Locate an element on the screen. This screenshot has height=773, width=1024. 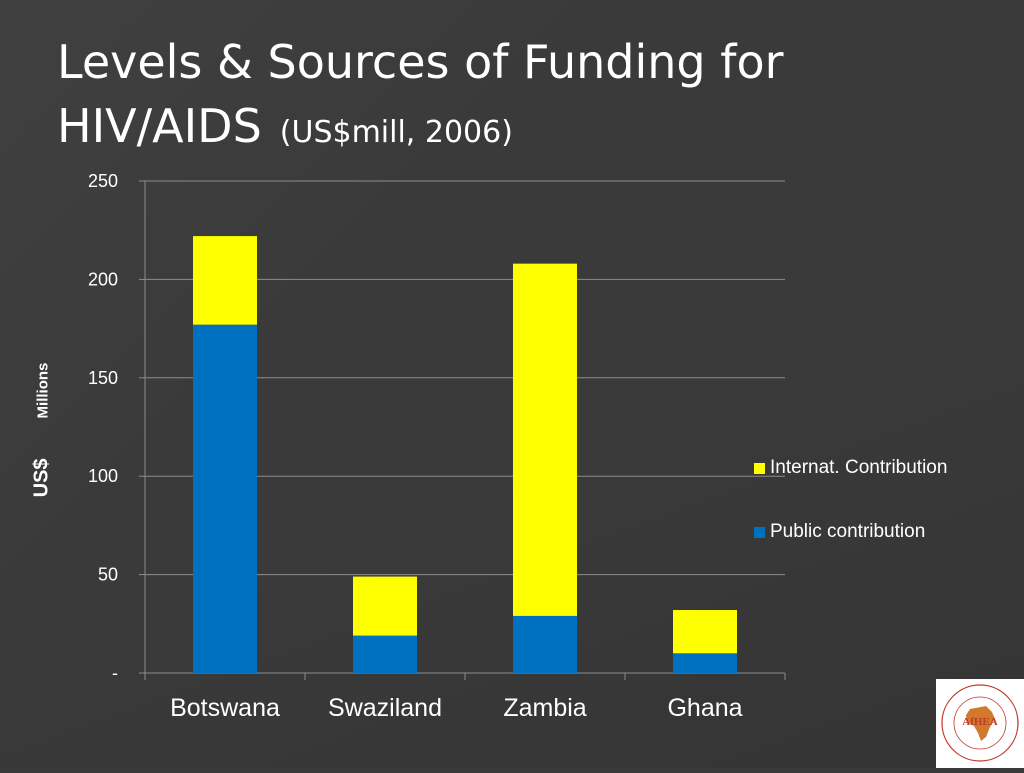
logo-outer-ring is located at coordinates (980, 723).